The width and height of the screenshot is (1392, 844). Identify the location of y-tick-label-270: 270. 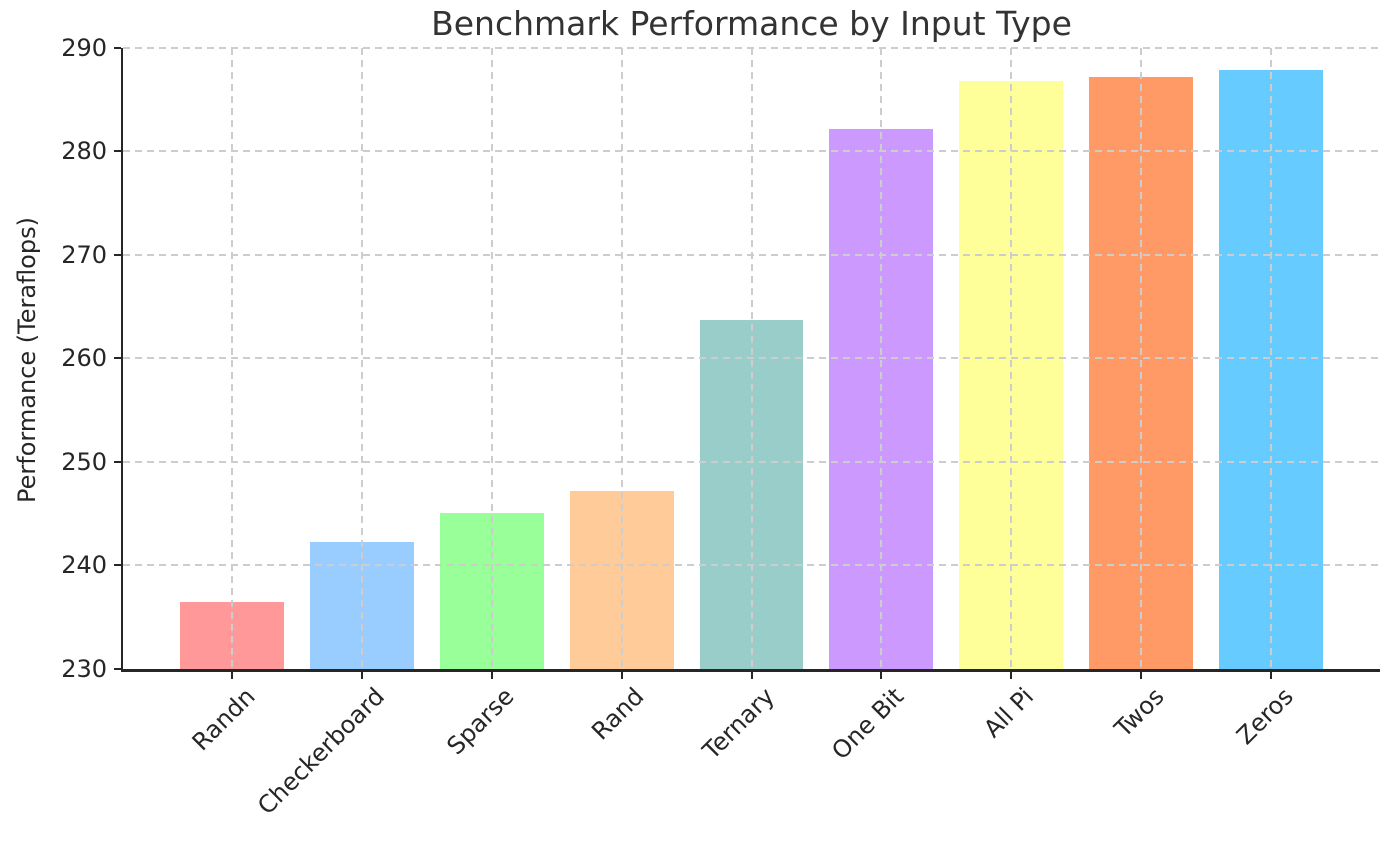
(84, 254).